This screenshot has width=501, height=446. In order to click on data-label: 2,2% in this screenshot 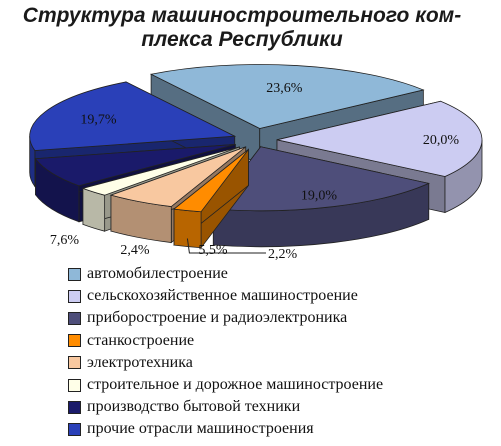, I will do `click(283, 254)`.